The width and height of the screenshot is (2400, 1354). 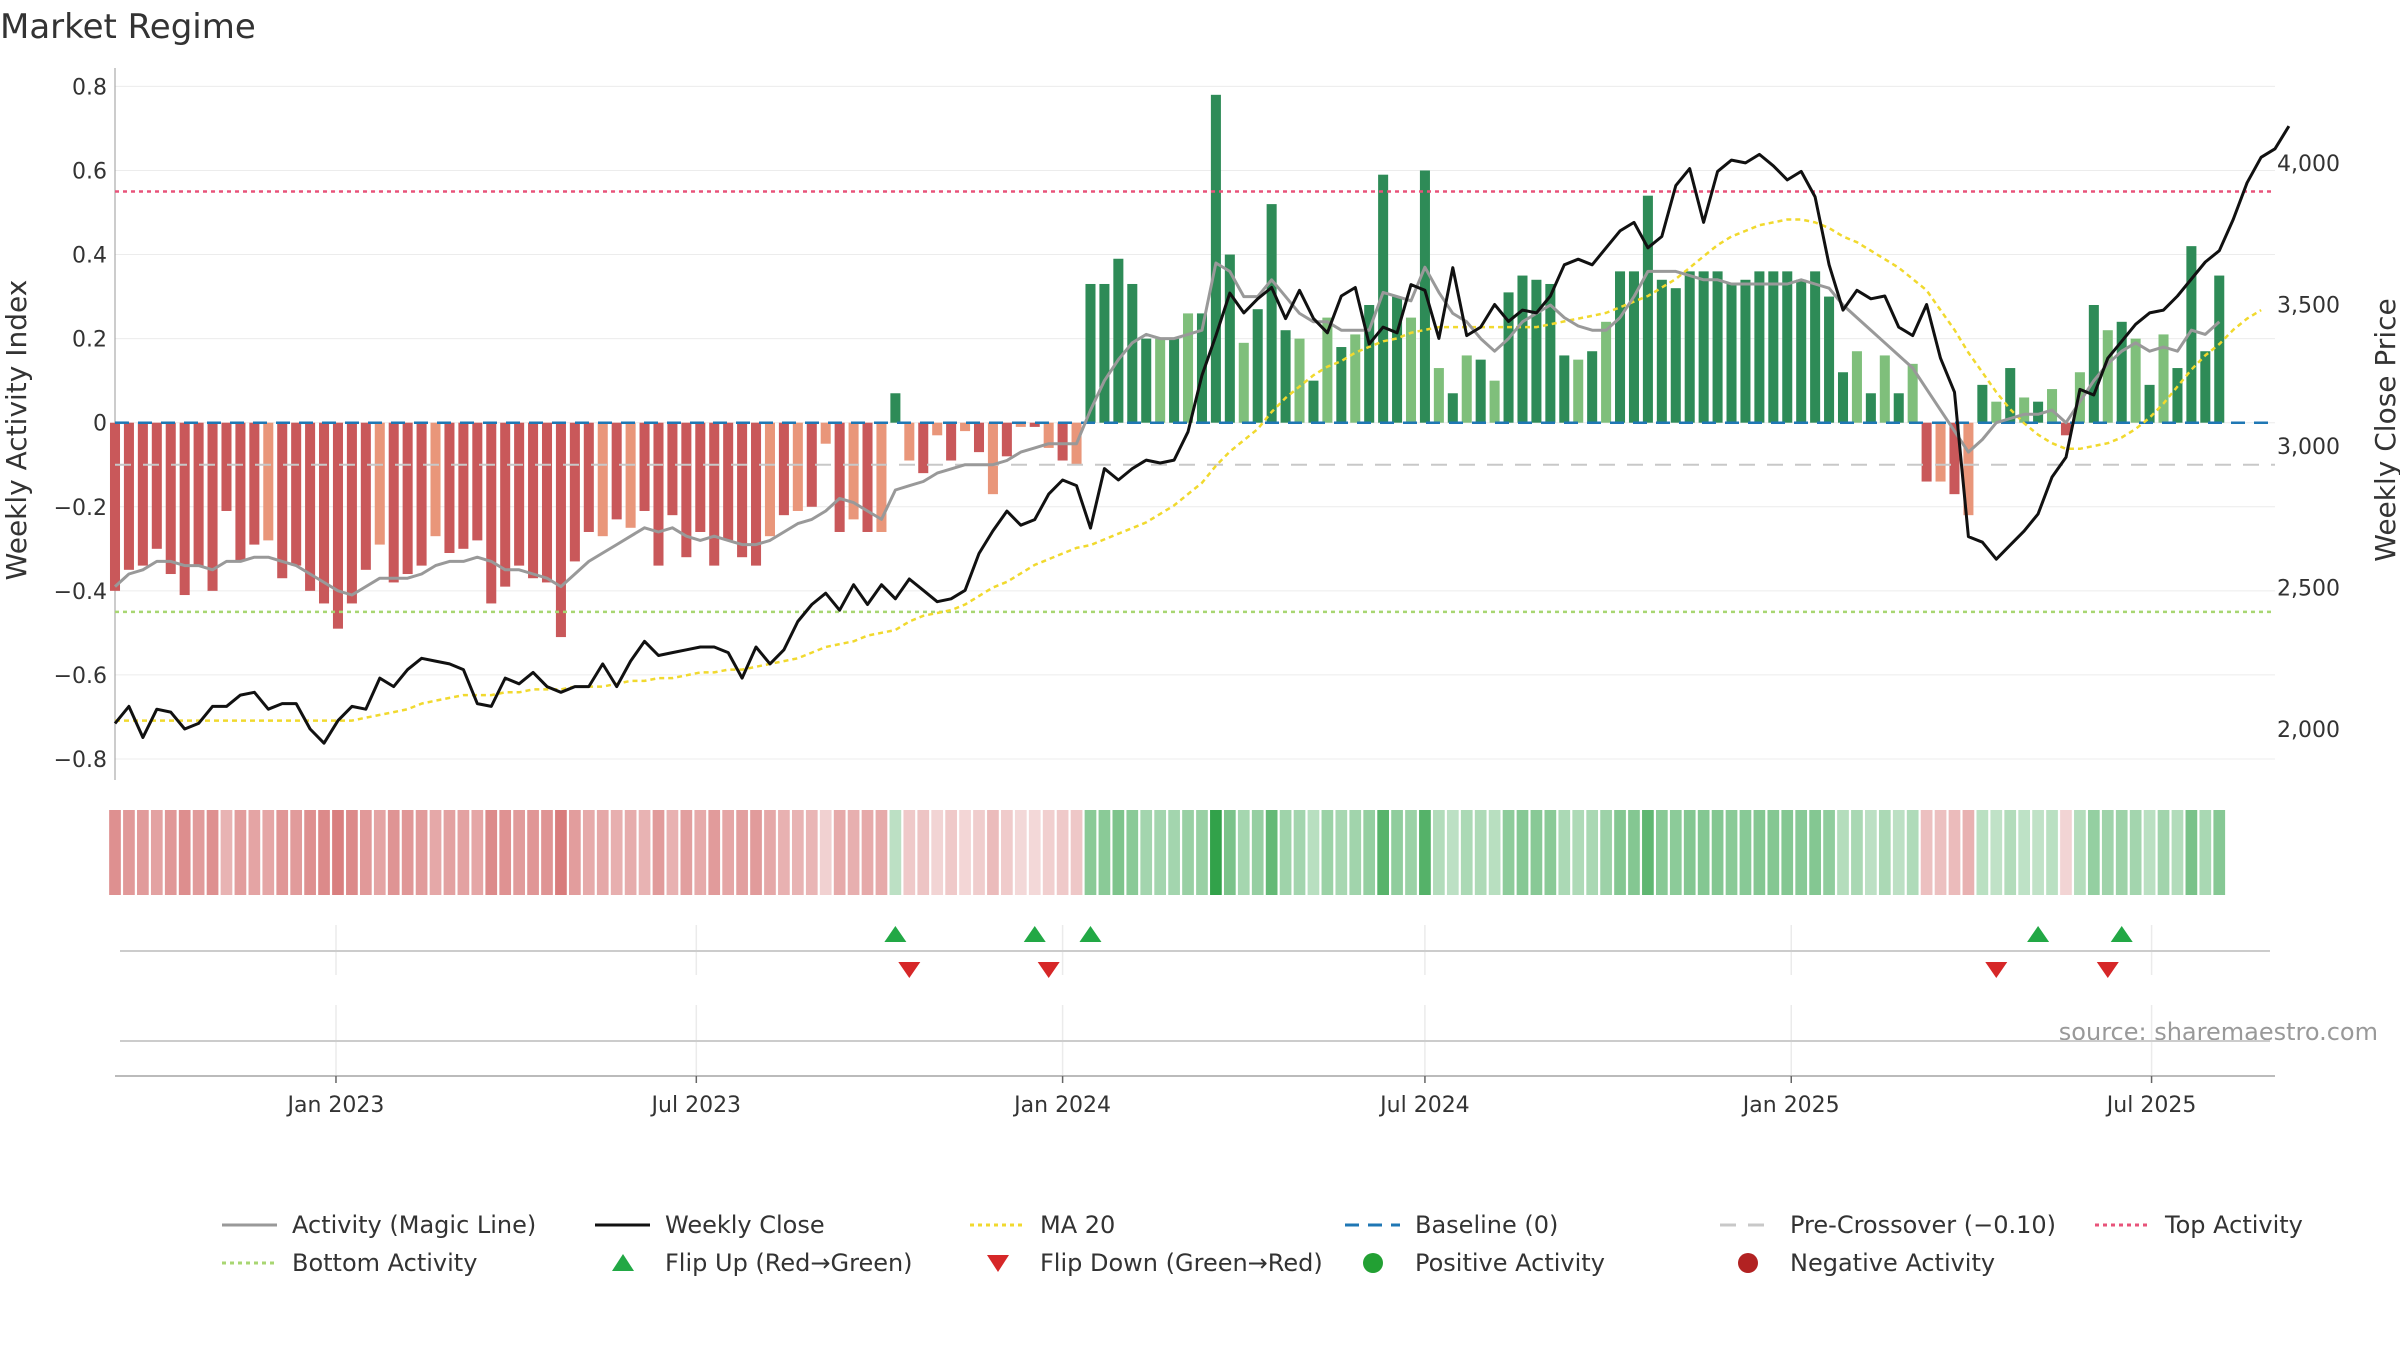 I want to click on y-left-tick-label: 0.6, so click(x=89, y=171).